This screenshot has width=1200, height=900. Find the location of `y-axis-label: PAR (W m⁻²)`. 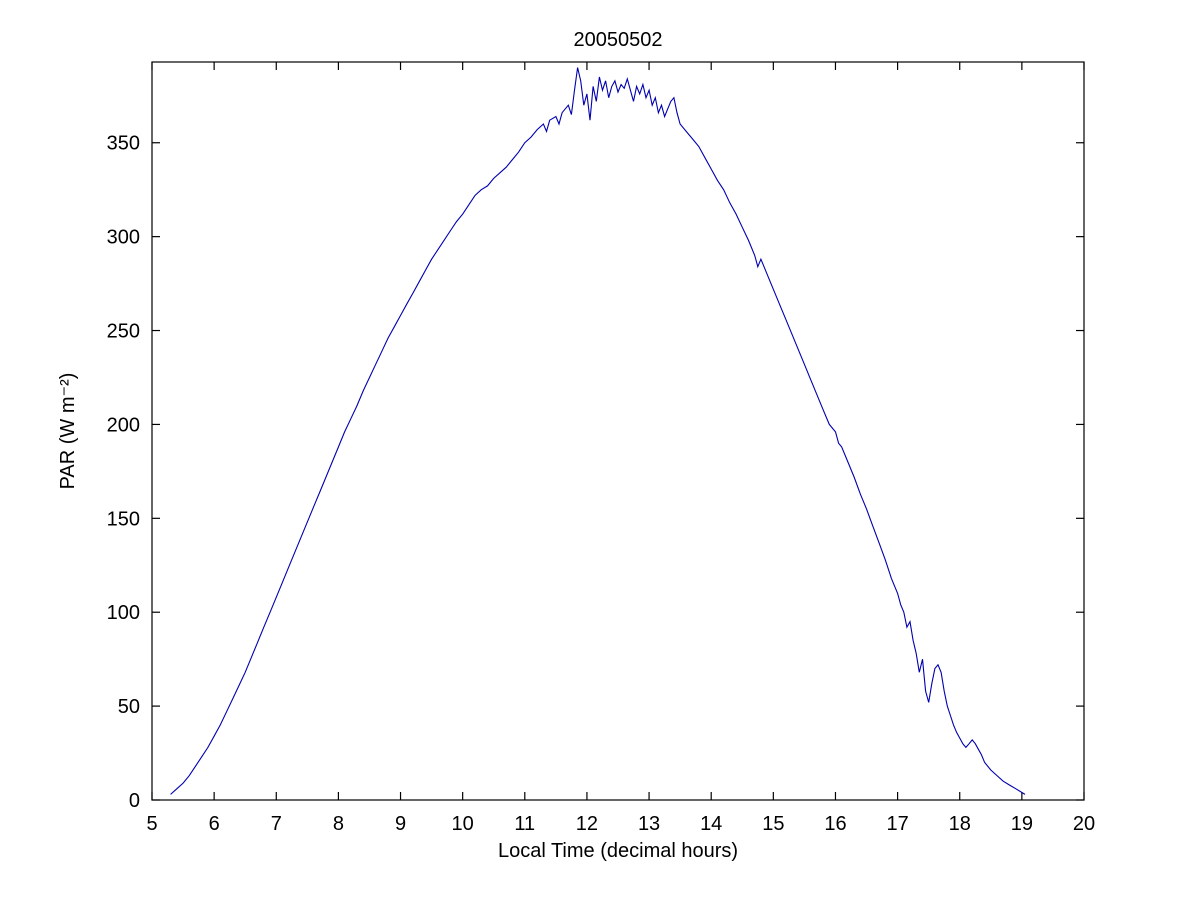

y-axis-label: PAR (W m⁻²) is located at coordinates (68, 431).